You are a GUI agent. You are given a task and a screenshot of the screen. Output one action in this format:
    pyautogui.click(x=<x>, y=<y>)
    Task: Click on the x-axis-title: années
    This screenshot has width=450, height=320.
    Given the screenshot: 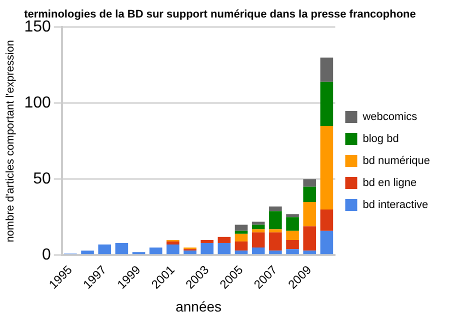 What is the action you would take?
    pyautogui.click(x=199, y=306)
    